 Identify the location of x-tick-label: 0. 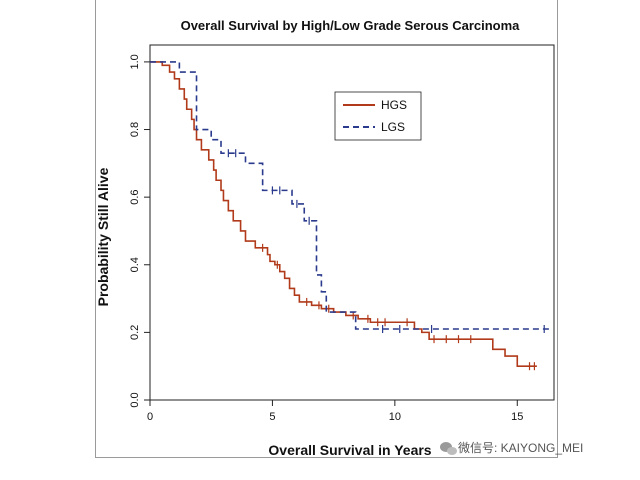
(150, 417).